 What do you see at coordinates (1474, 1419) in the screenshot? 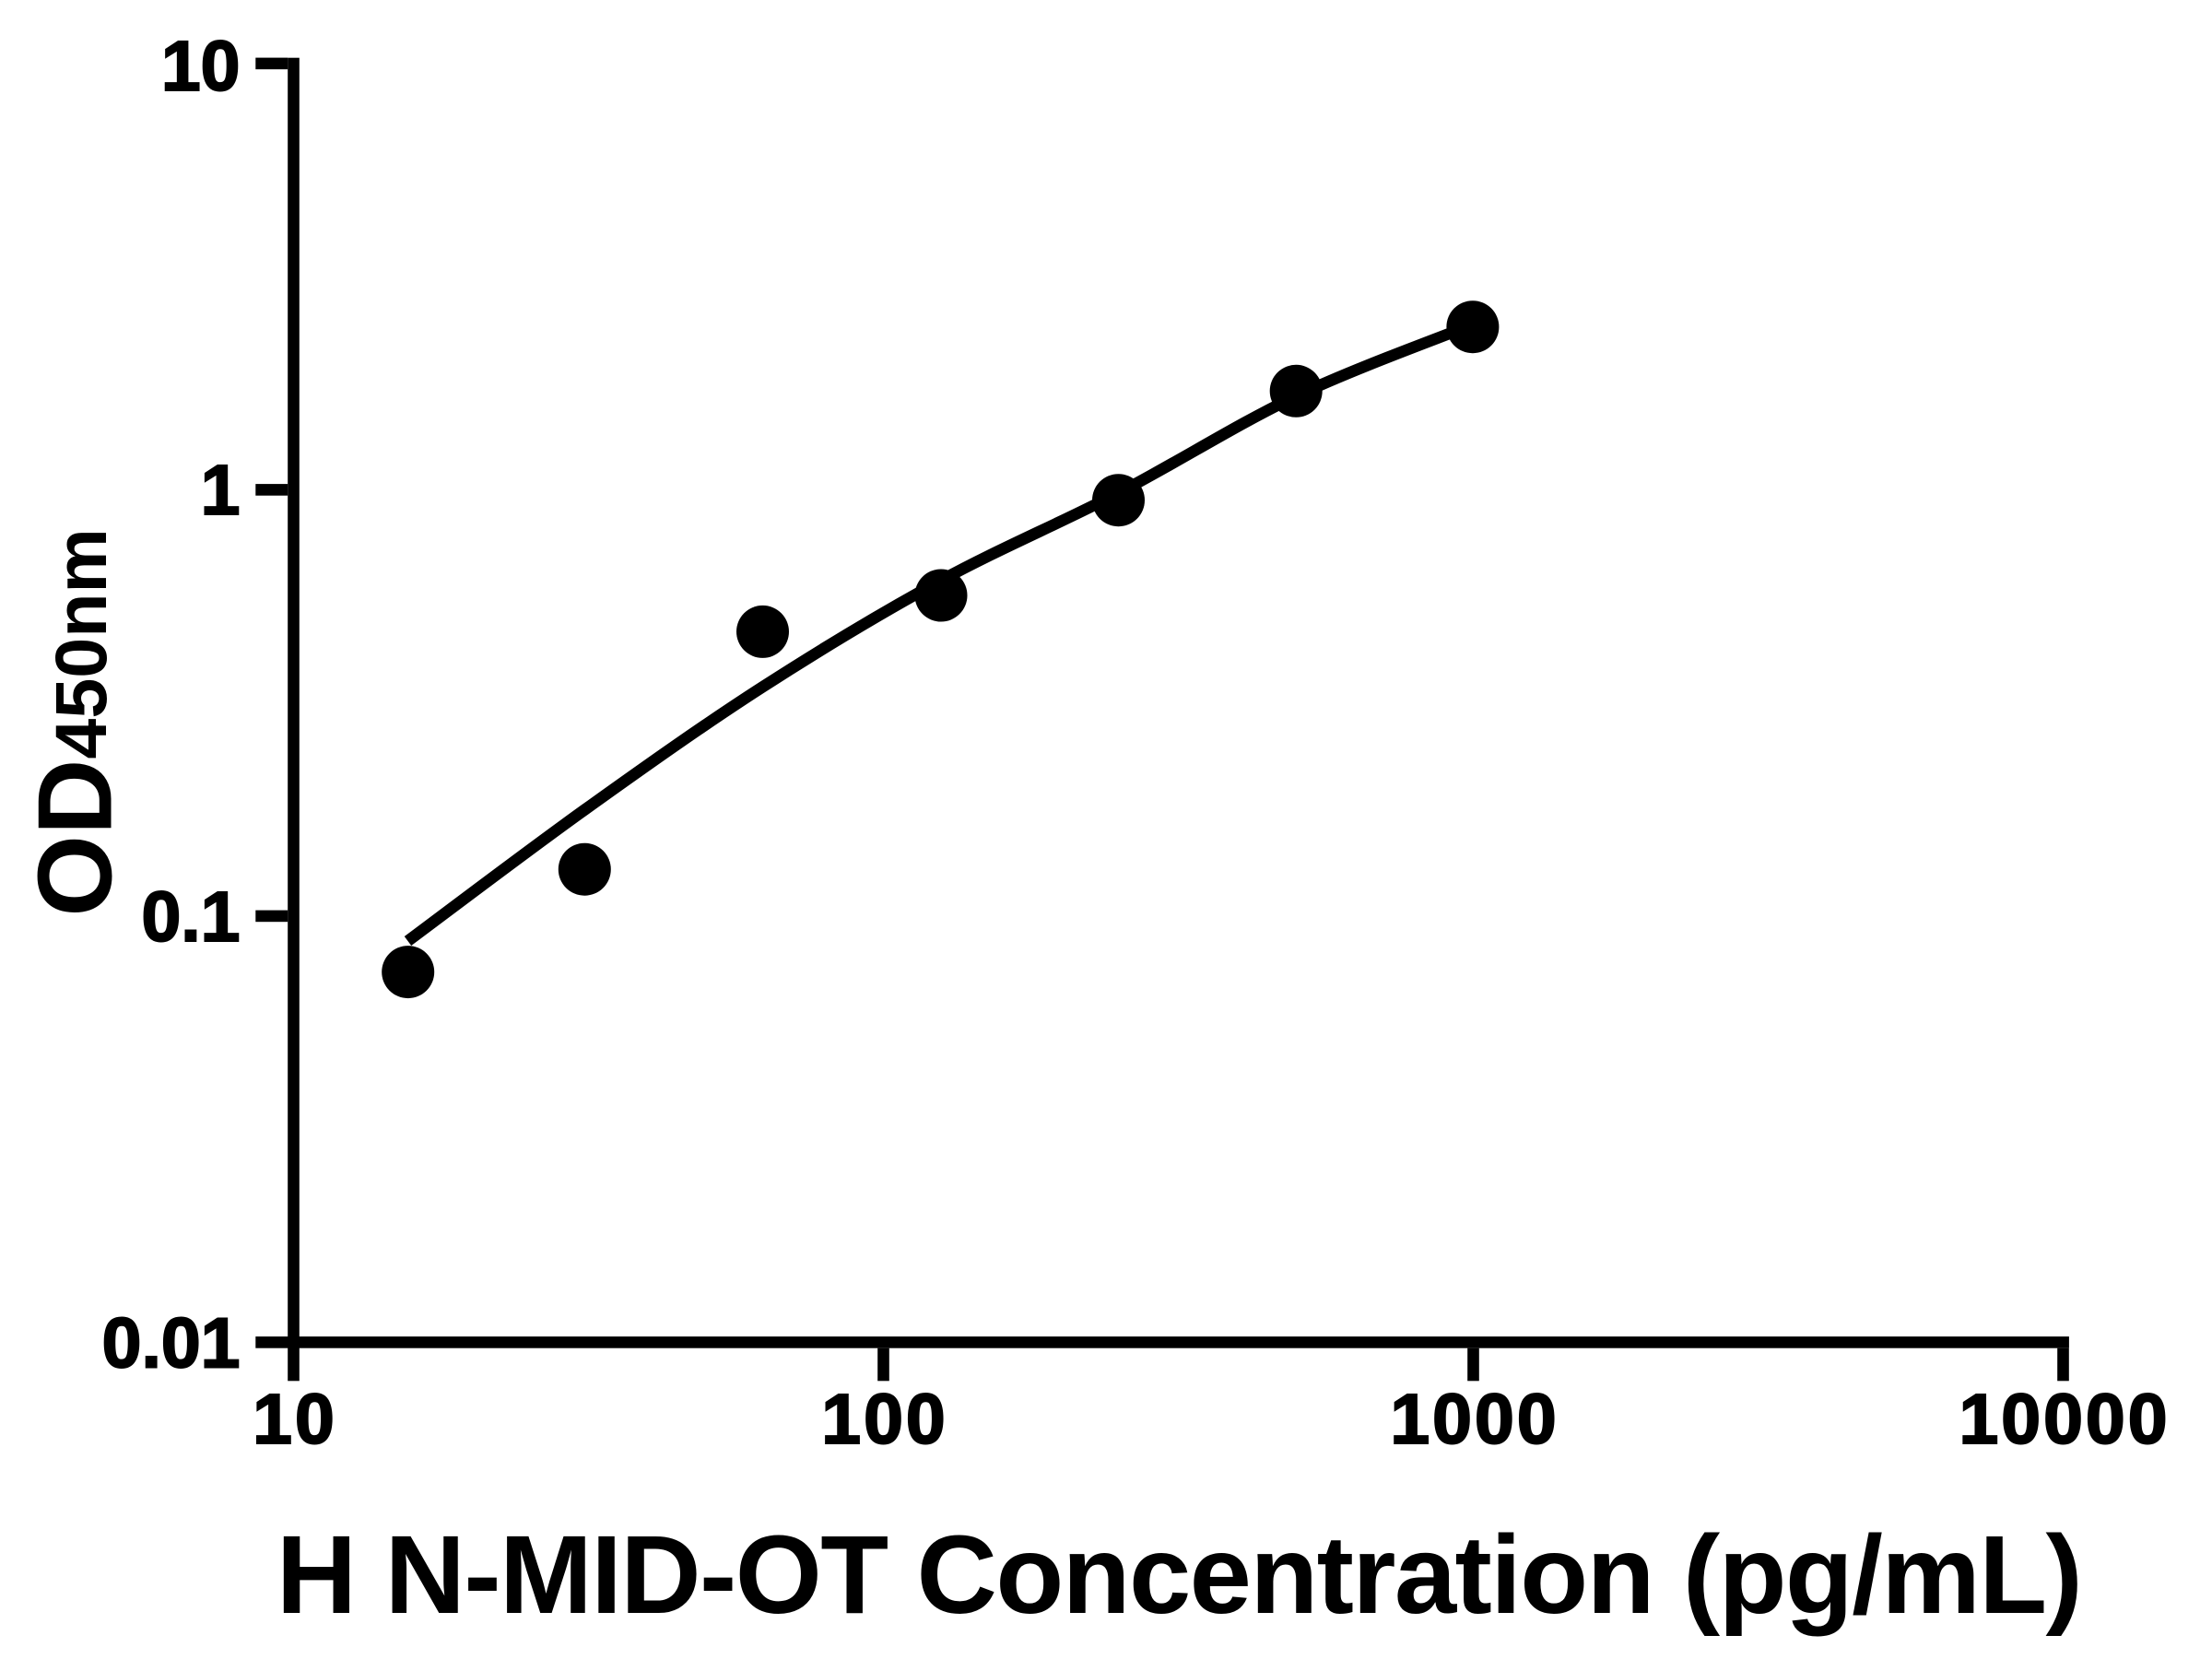
I see `svg-text: 1000` at bounding box center [1474, 1419].